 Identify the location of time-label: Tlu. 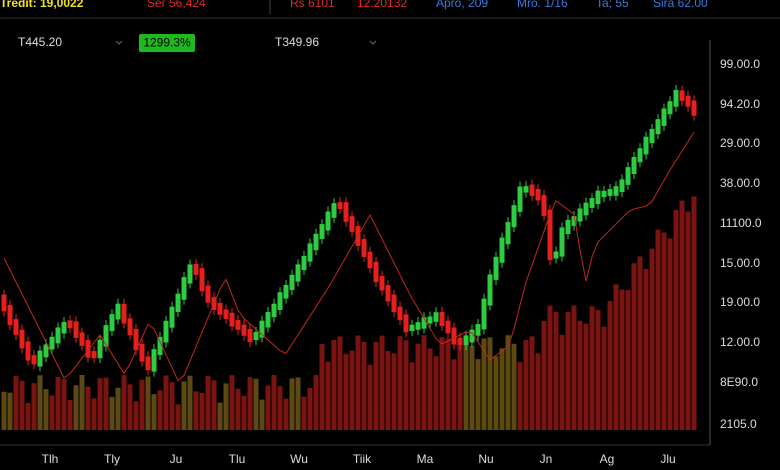
(237, 459).